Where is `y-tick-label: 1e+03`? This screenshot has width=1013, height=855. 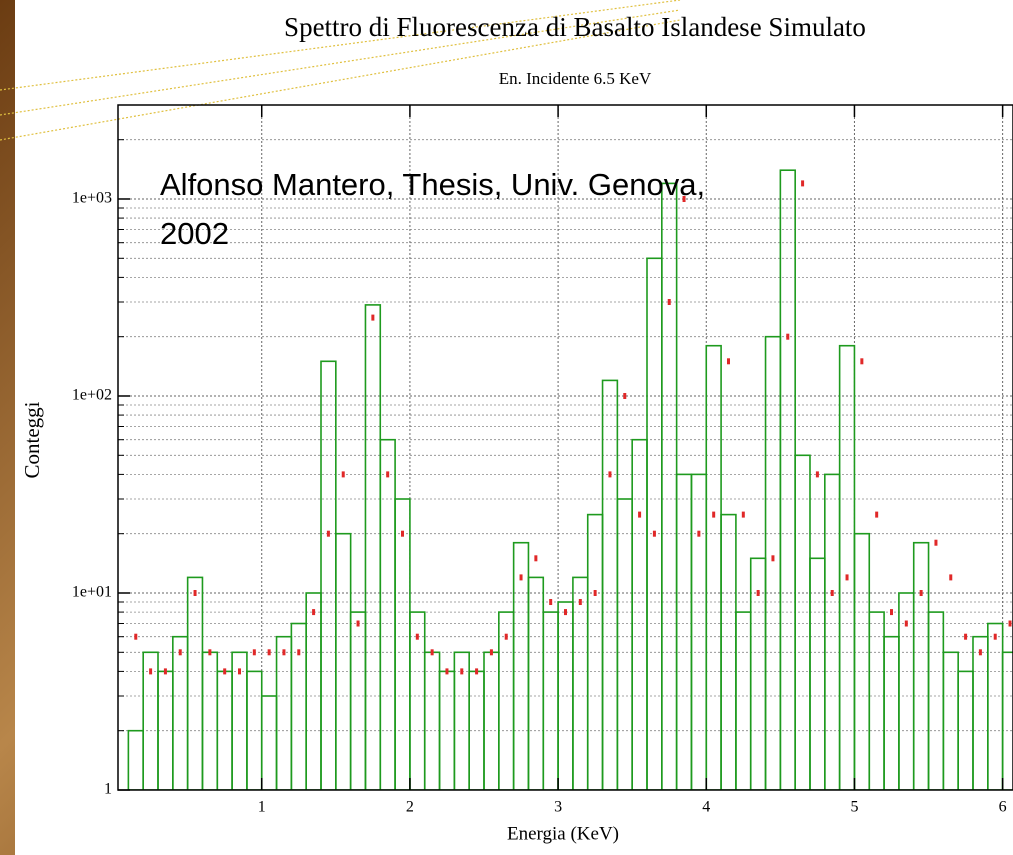
y-tick-label: 1e+03 is located at coordinates (92, 198).